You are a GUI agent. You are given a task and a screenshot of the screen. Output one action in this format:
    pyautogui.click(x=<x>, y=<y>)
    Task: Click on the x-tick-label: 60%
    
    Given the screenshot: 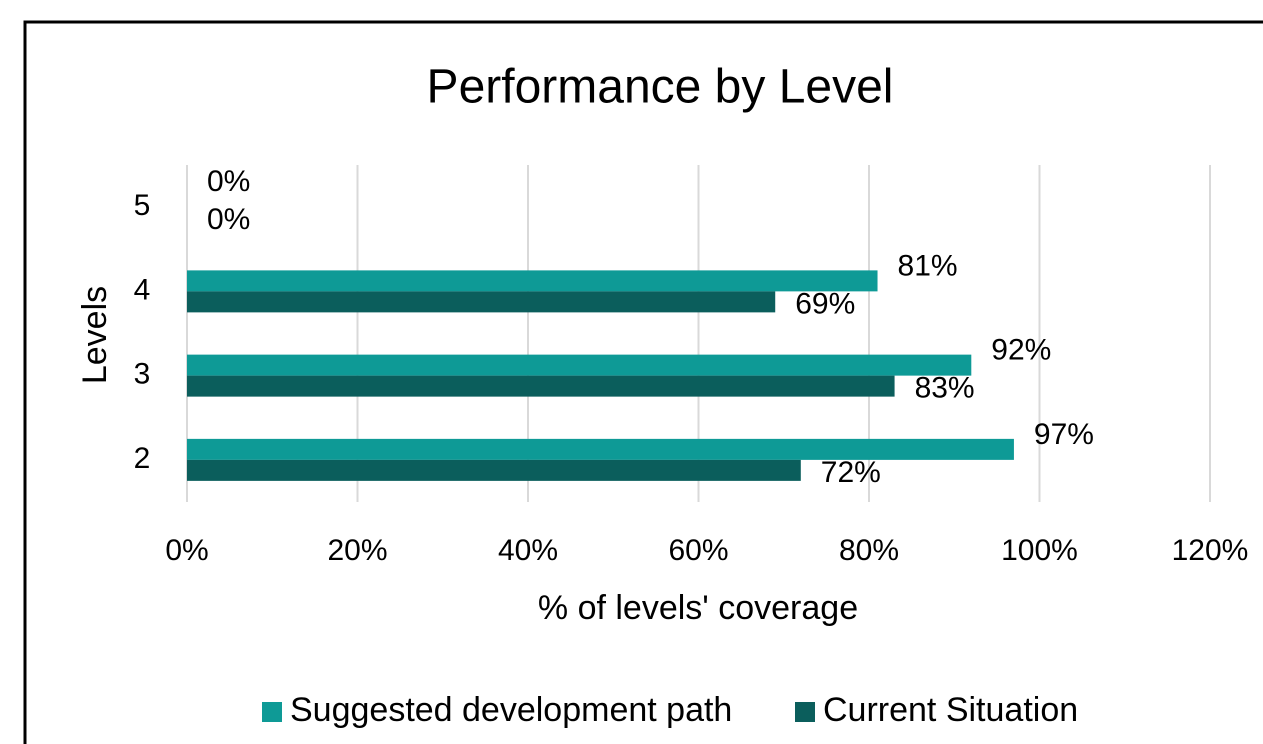 What is the action you would take?
    pyautogui.click(x=698, y=550)
    